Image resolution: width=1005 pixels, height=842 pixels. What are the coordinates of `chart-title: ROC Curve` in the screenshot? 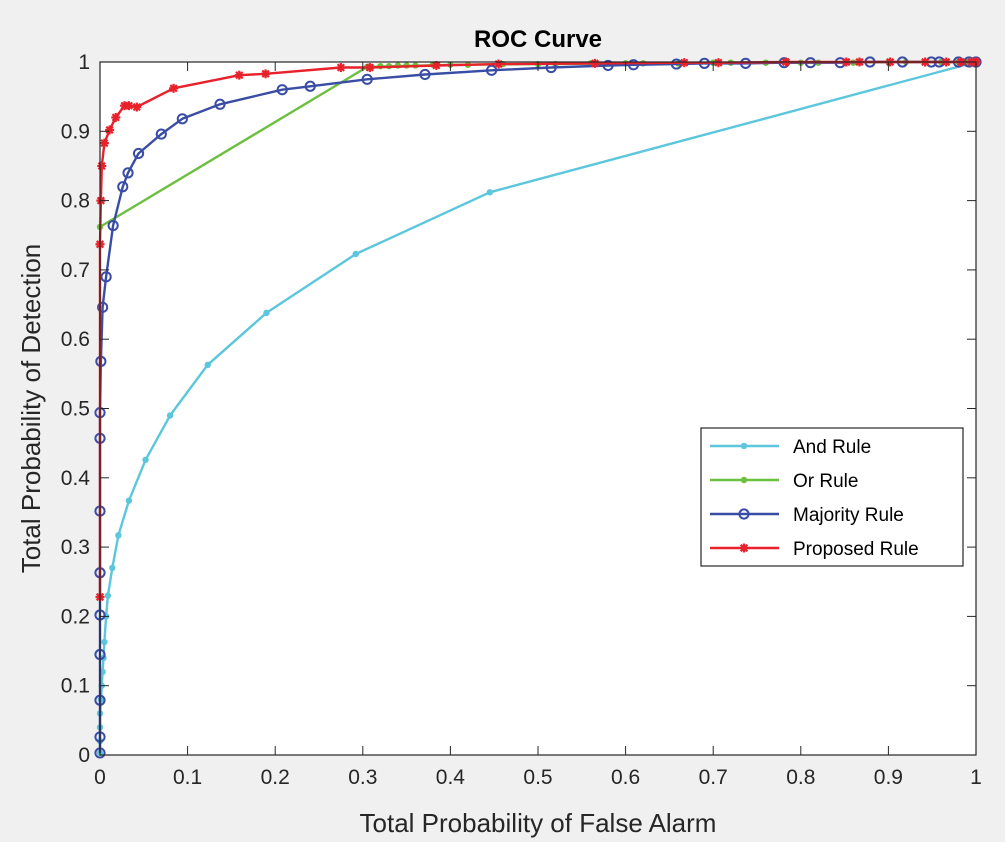 It's located at (538, 39).